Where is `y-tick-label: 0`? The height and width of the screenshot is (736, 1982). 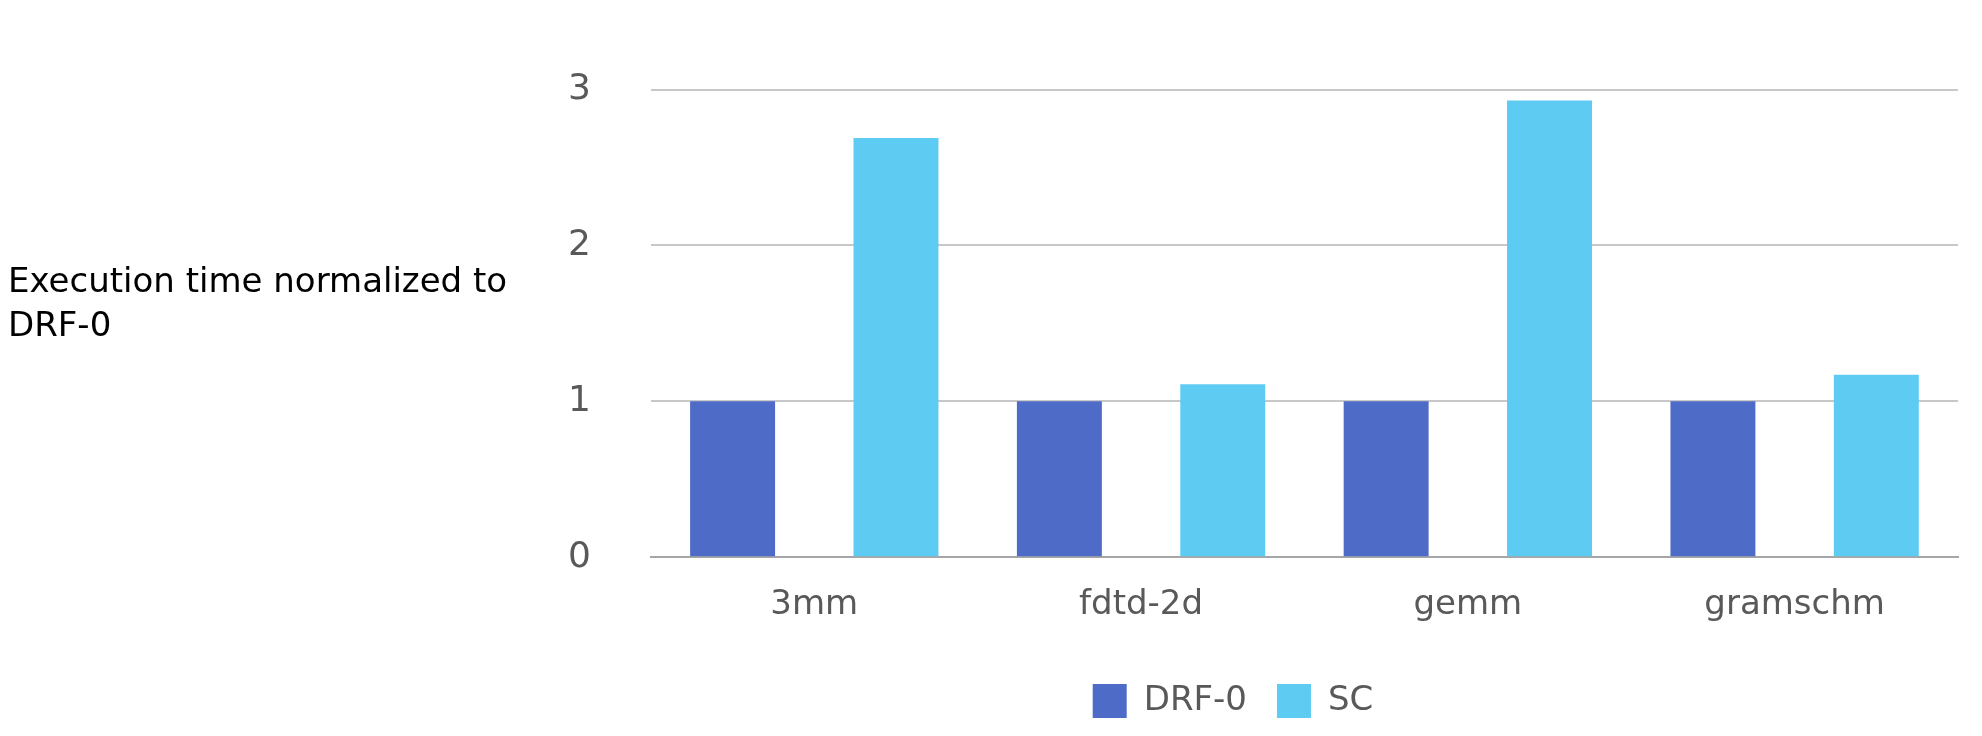
y-tick-label: 0 is located at coordinates (579, 554).